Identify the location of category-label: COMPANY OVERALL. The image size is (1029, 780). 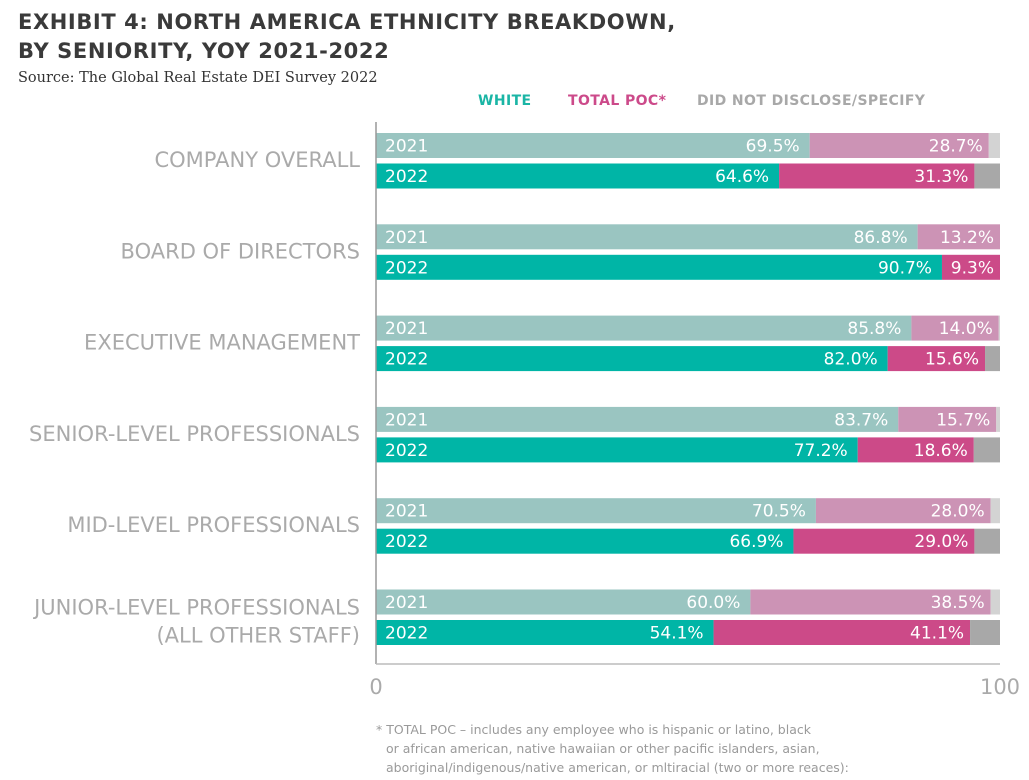
(257, 160).